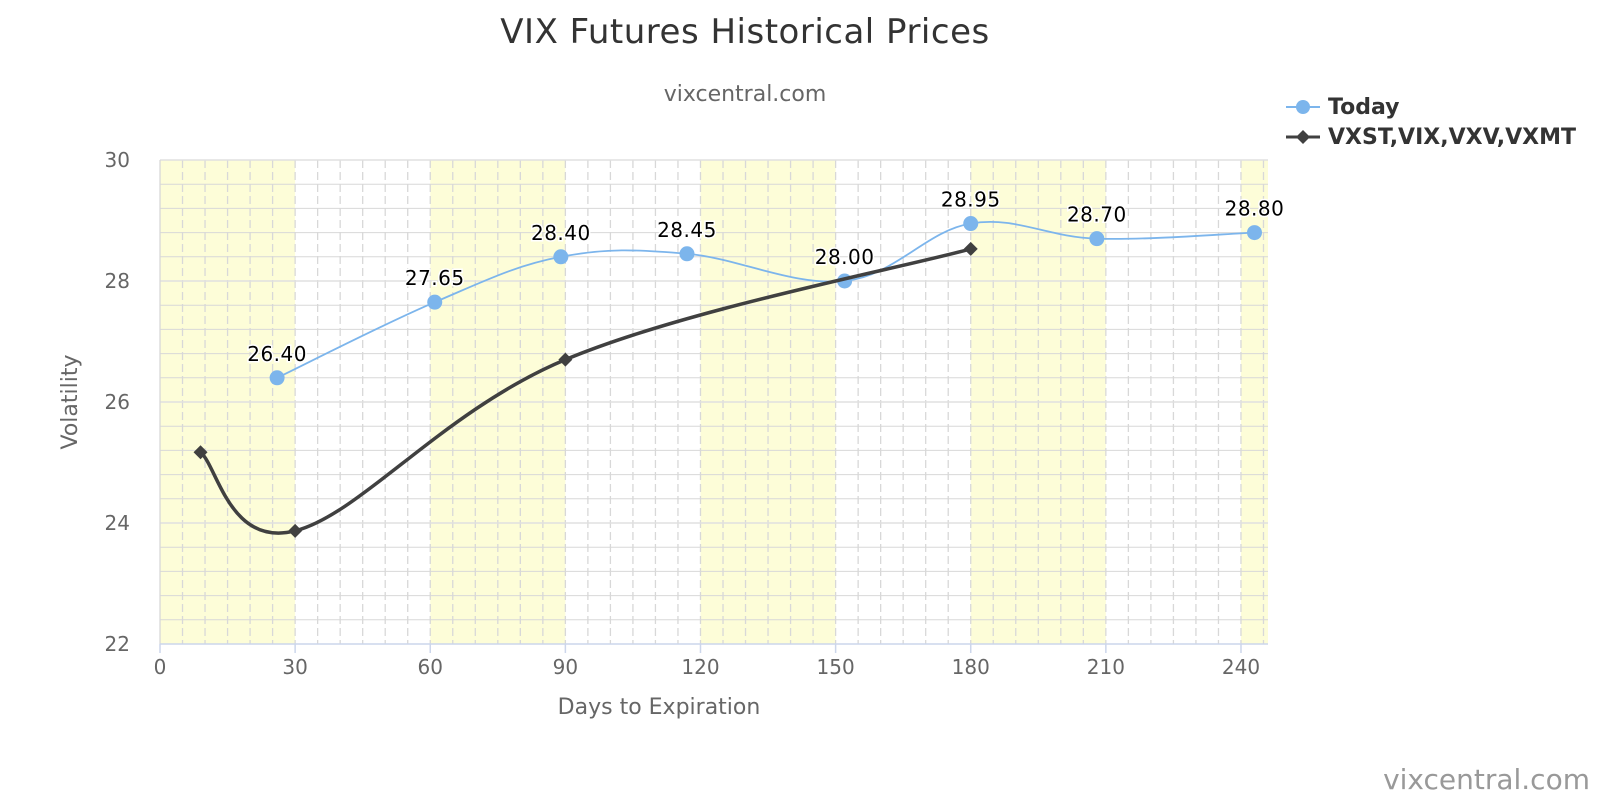 The height and width of the screenshot is (800, 1600). Describe the element at coordinates (659, 707) in the screenshot. I see `x-axis-title: Days to Expiration` at that location.